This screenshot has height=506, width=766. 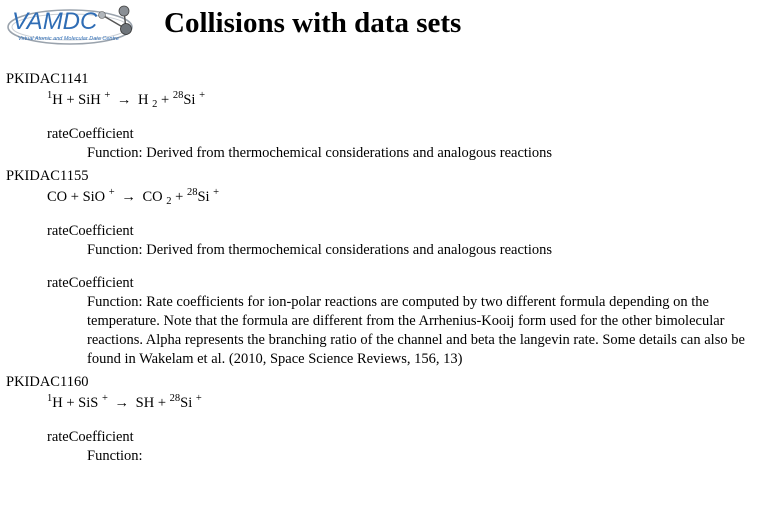 I want to click on species: SH, so click(x=145, y=403).